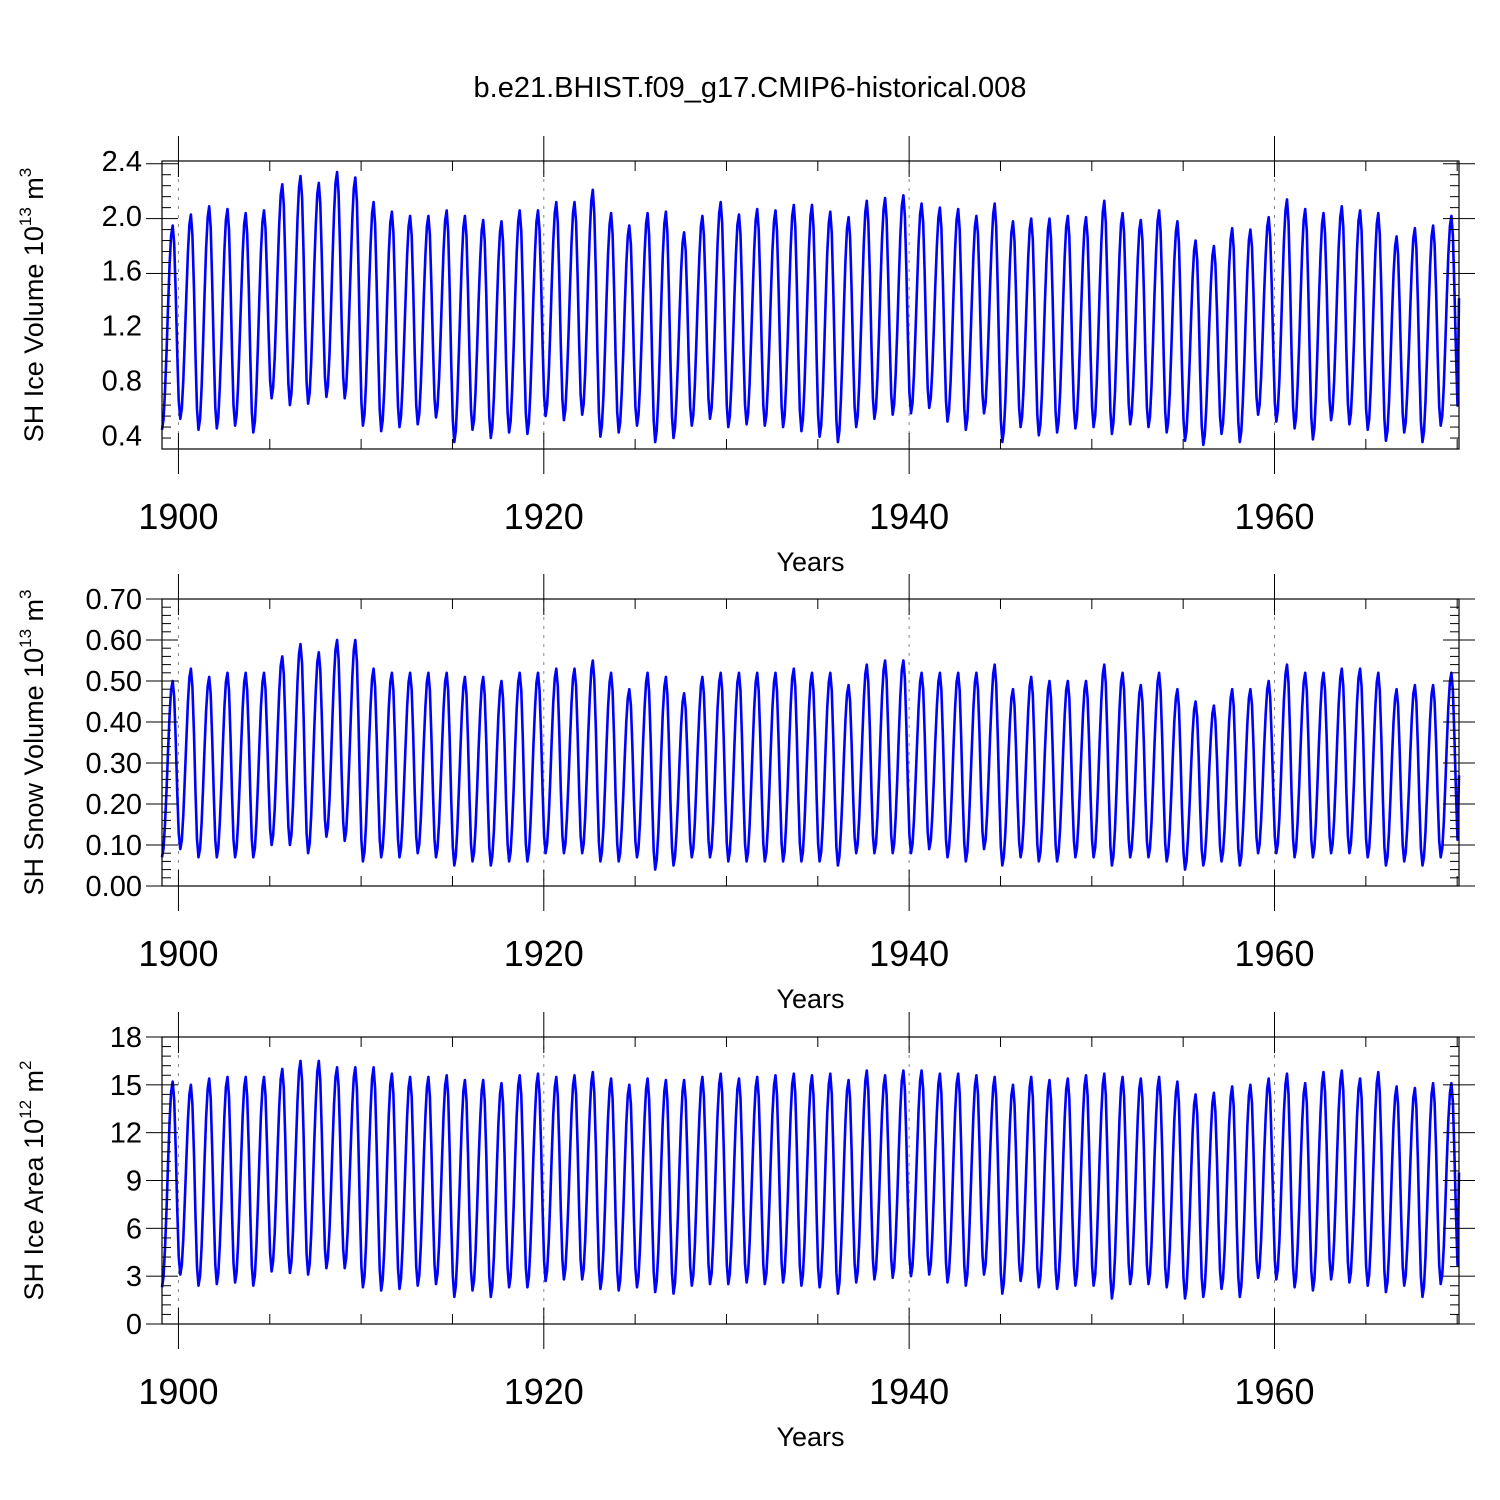  I want to click on figure-title: b.e21.BHIST.f09_g17.CMIP6-historical.008, so click(750, 88).